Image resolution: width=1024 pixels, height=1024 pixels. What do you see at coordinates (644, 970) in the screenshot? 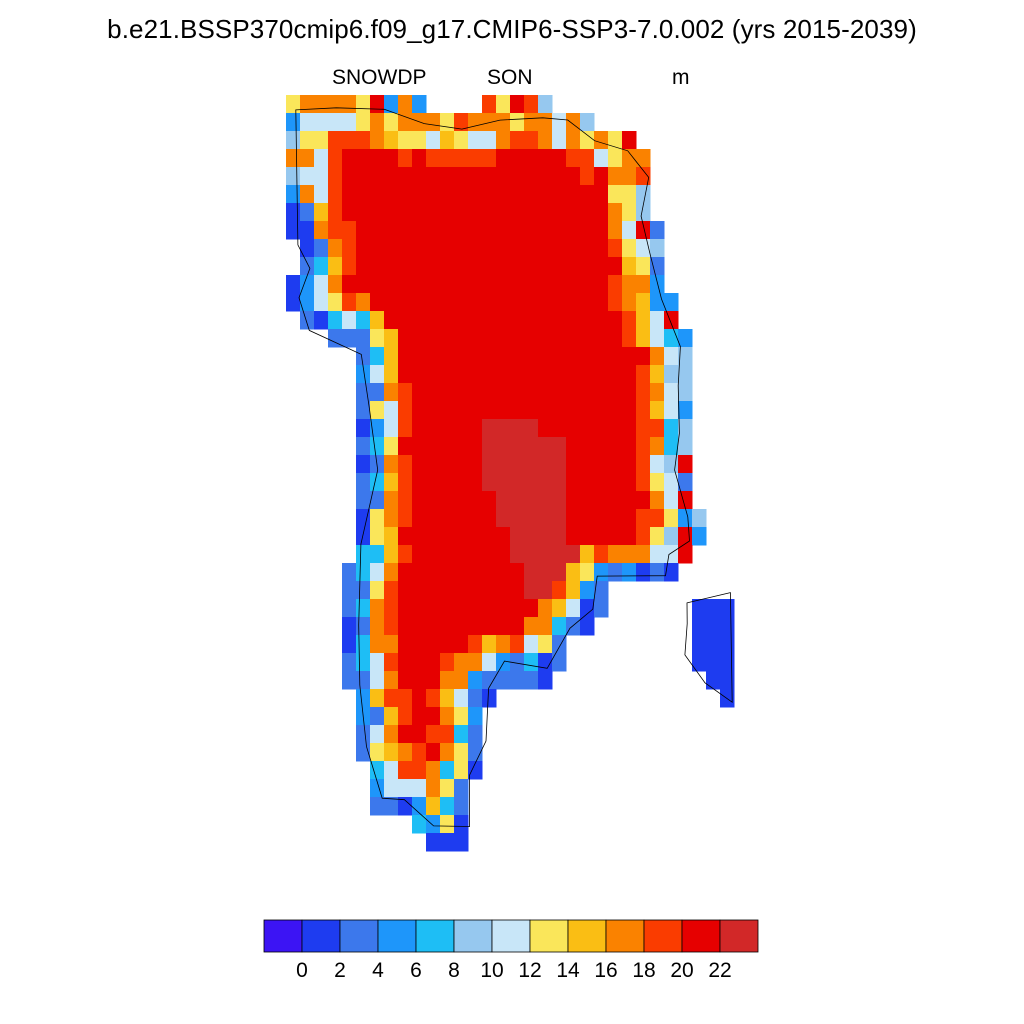
I see `colorbar-tick-label: 18` at bounding box center [644, 970].